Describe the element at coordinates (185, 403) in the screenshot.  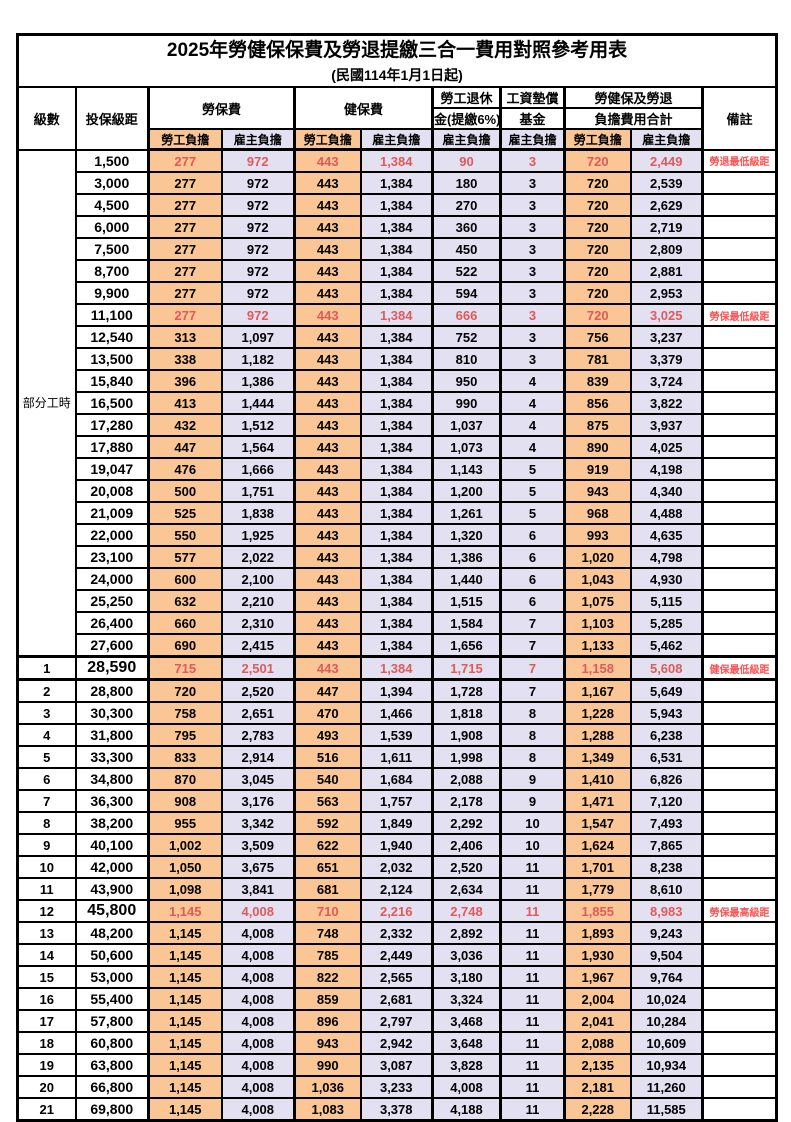
I see `labor-employee-cell: 413` at that location.